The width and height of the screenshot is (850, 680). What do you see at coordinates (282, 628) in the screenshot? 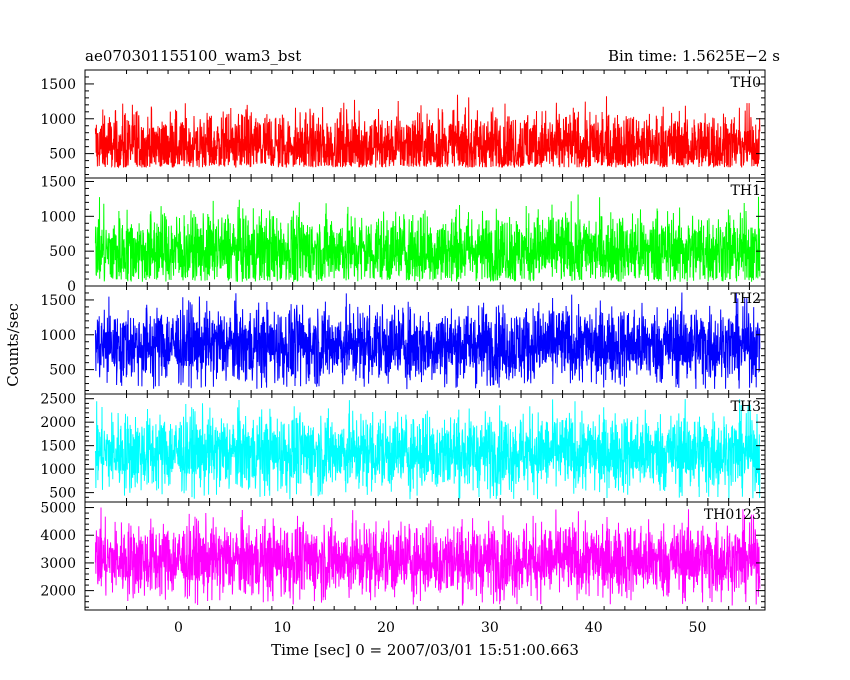
I see `x-tick-label: 10` at bounding box center [282, 628].